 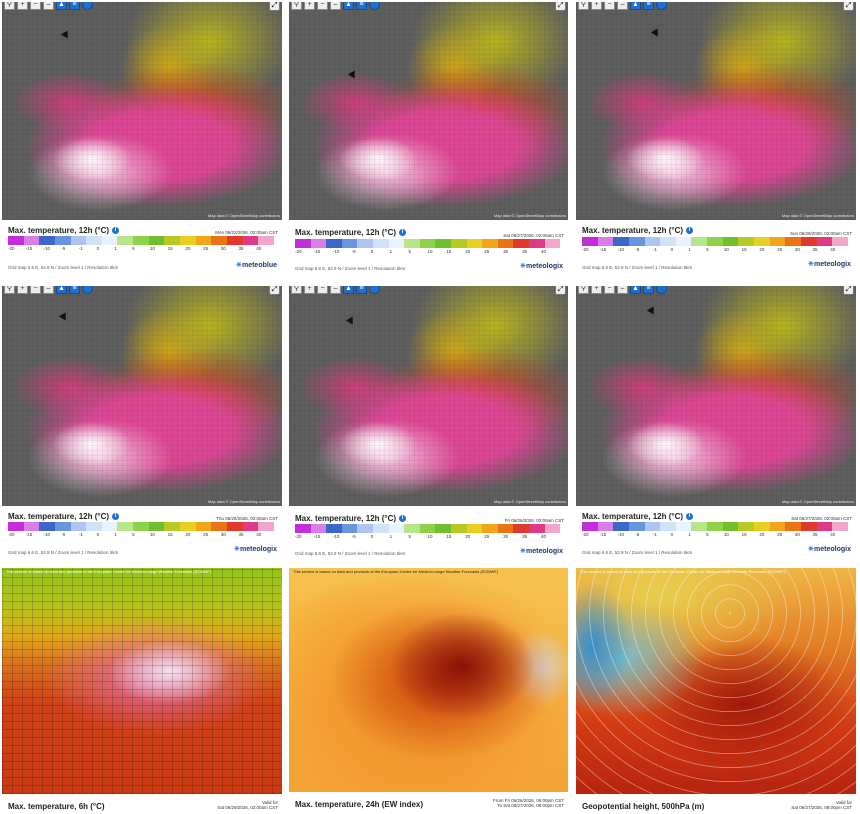 I want to click on tick-label: -1, so click(x=80, y=534).